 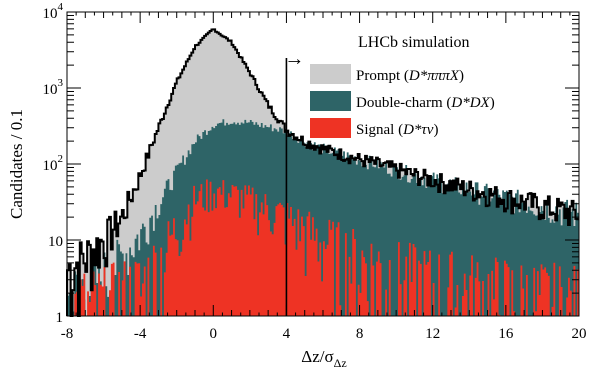 I want to click on legend-entry: Prompt (D*πππX), so click(x=410, y=76).